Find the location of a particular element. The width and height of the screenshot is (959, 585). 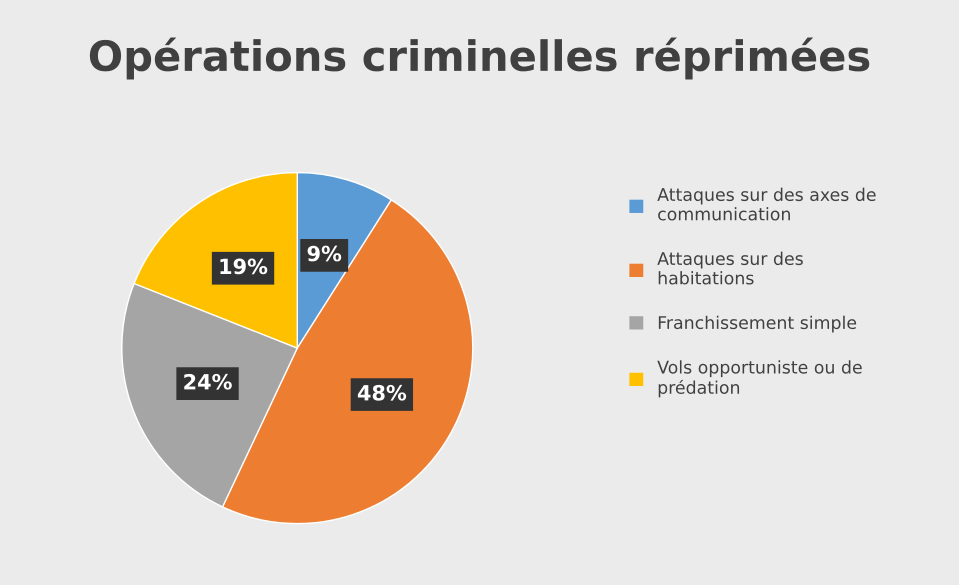

data-label: 9% is located at coordinates (325, 254).